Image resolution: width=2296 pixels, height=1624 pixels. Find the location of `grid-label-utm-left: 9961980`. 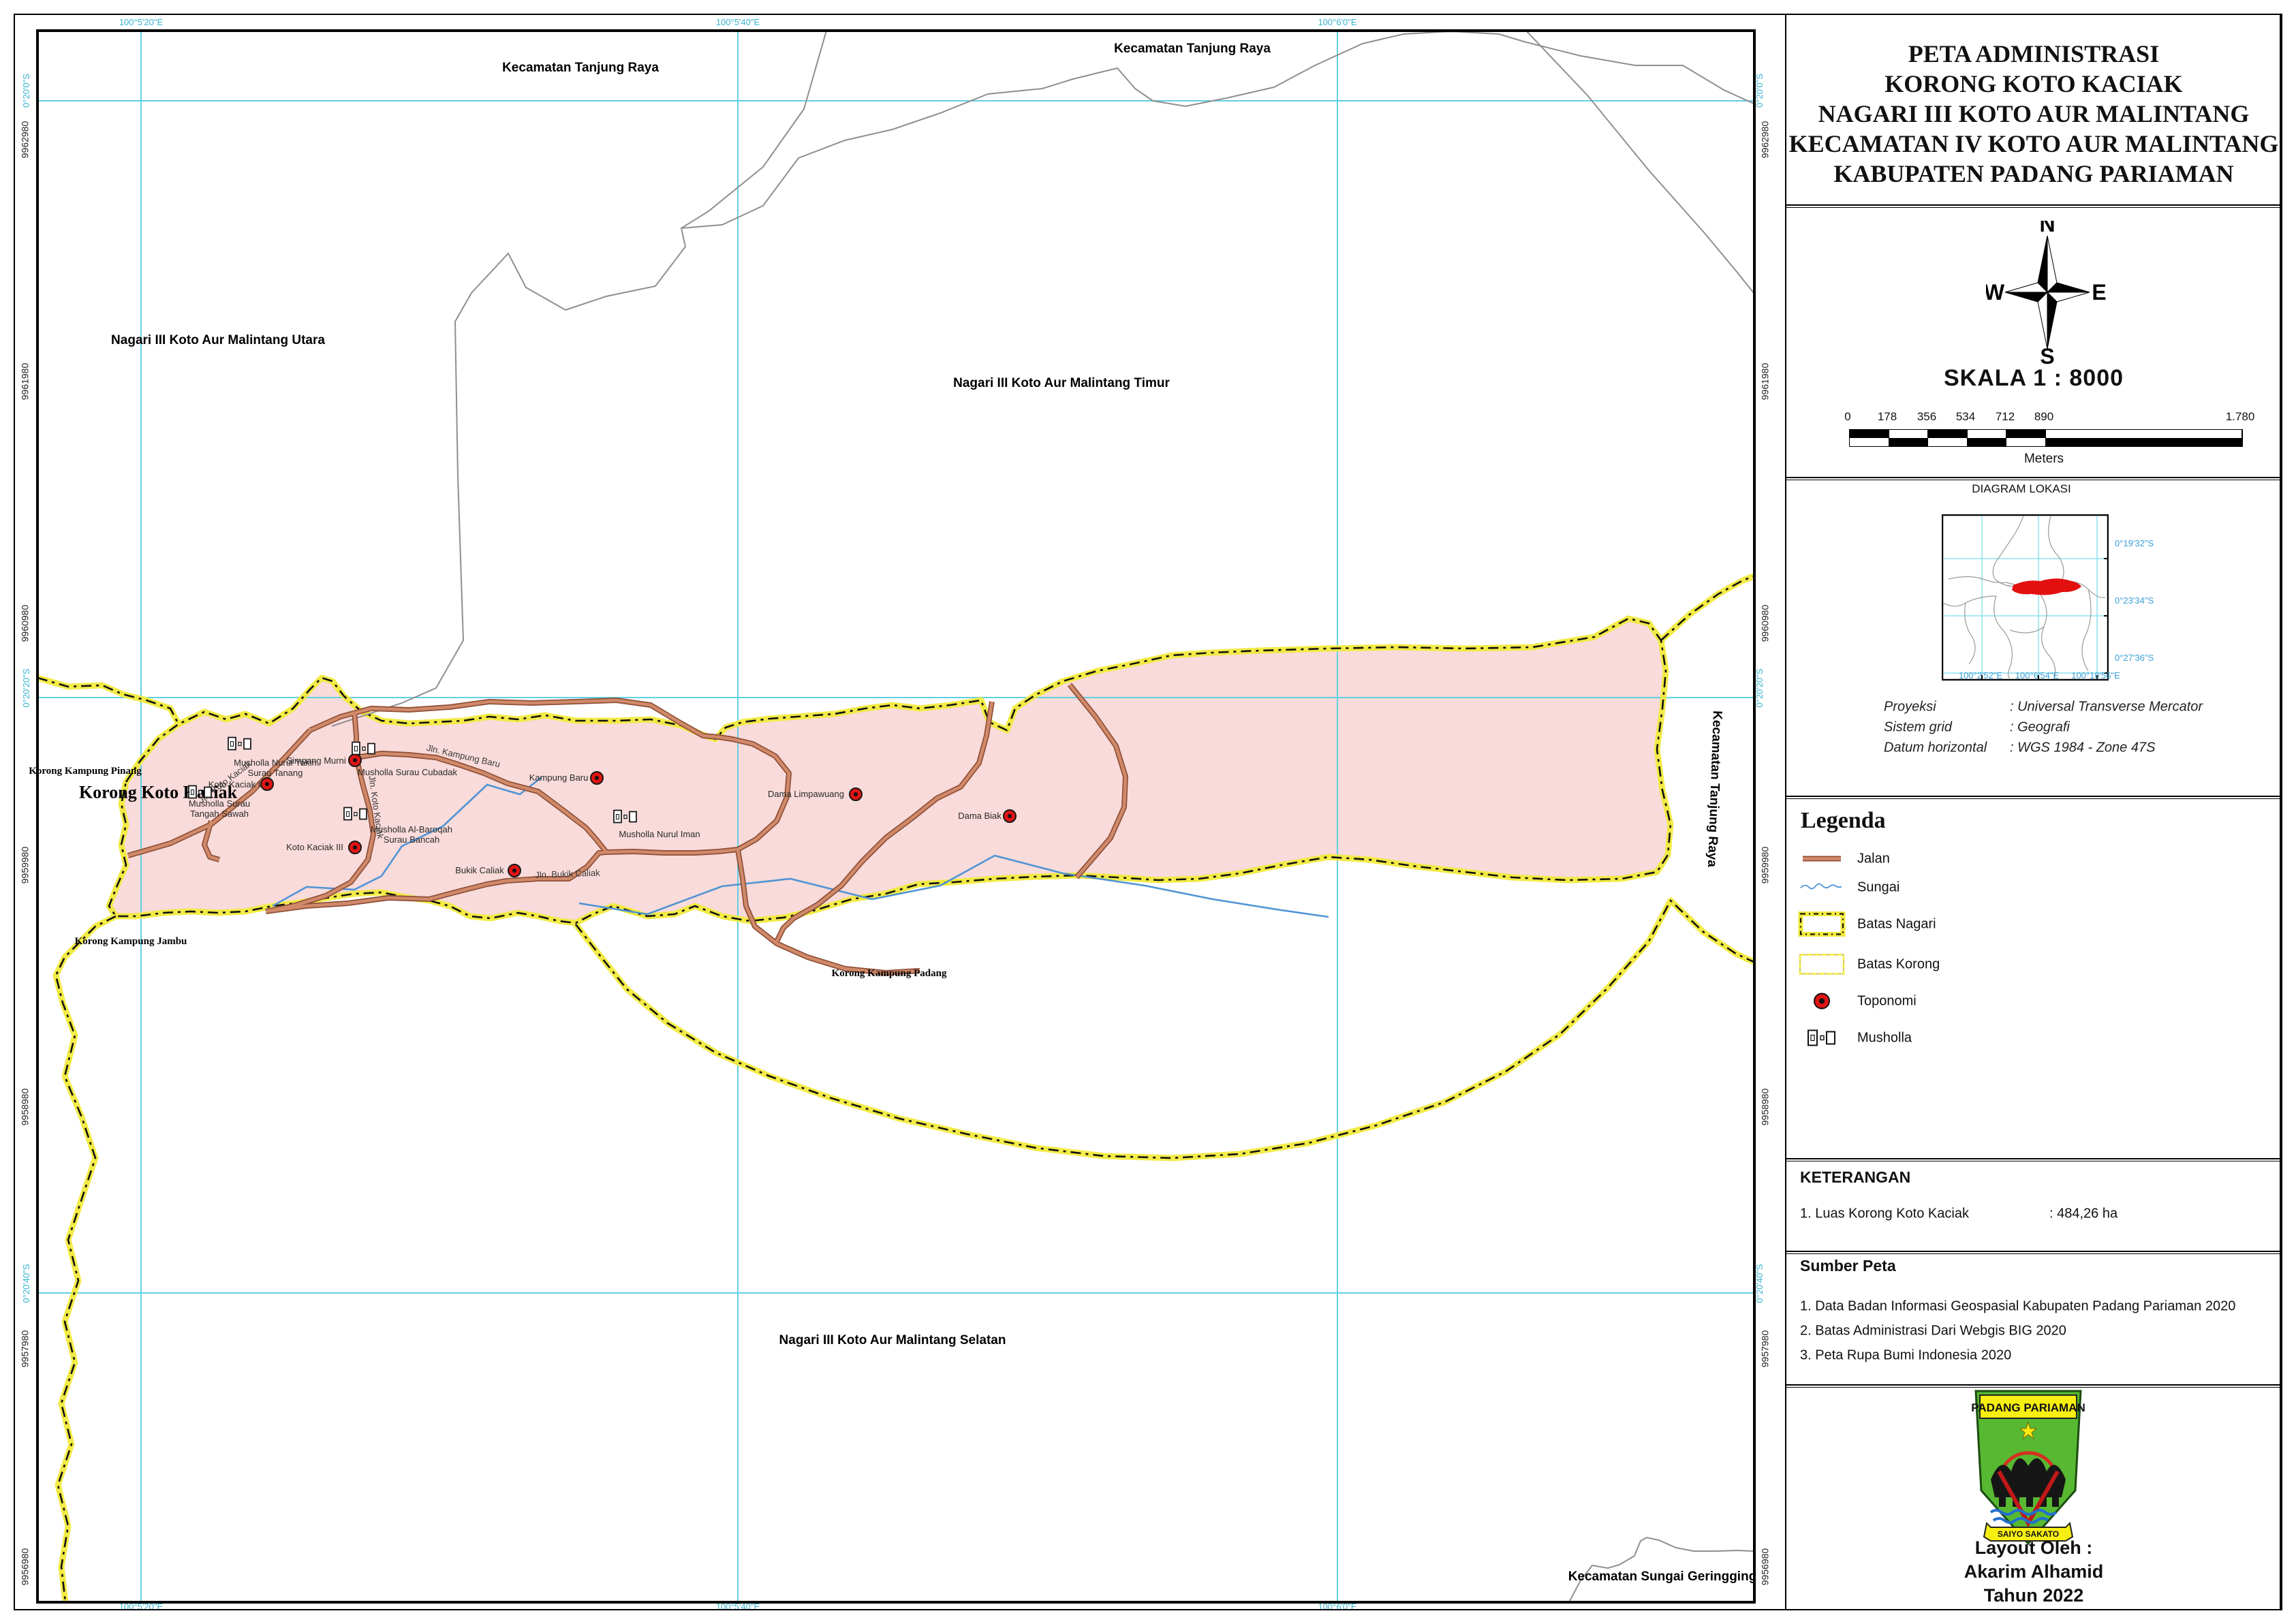

grid-label-utm-left: 9961980 is located at coordinates (25, 381).